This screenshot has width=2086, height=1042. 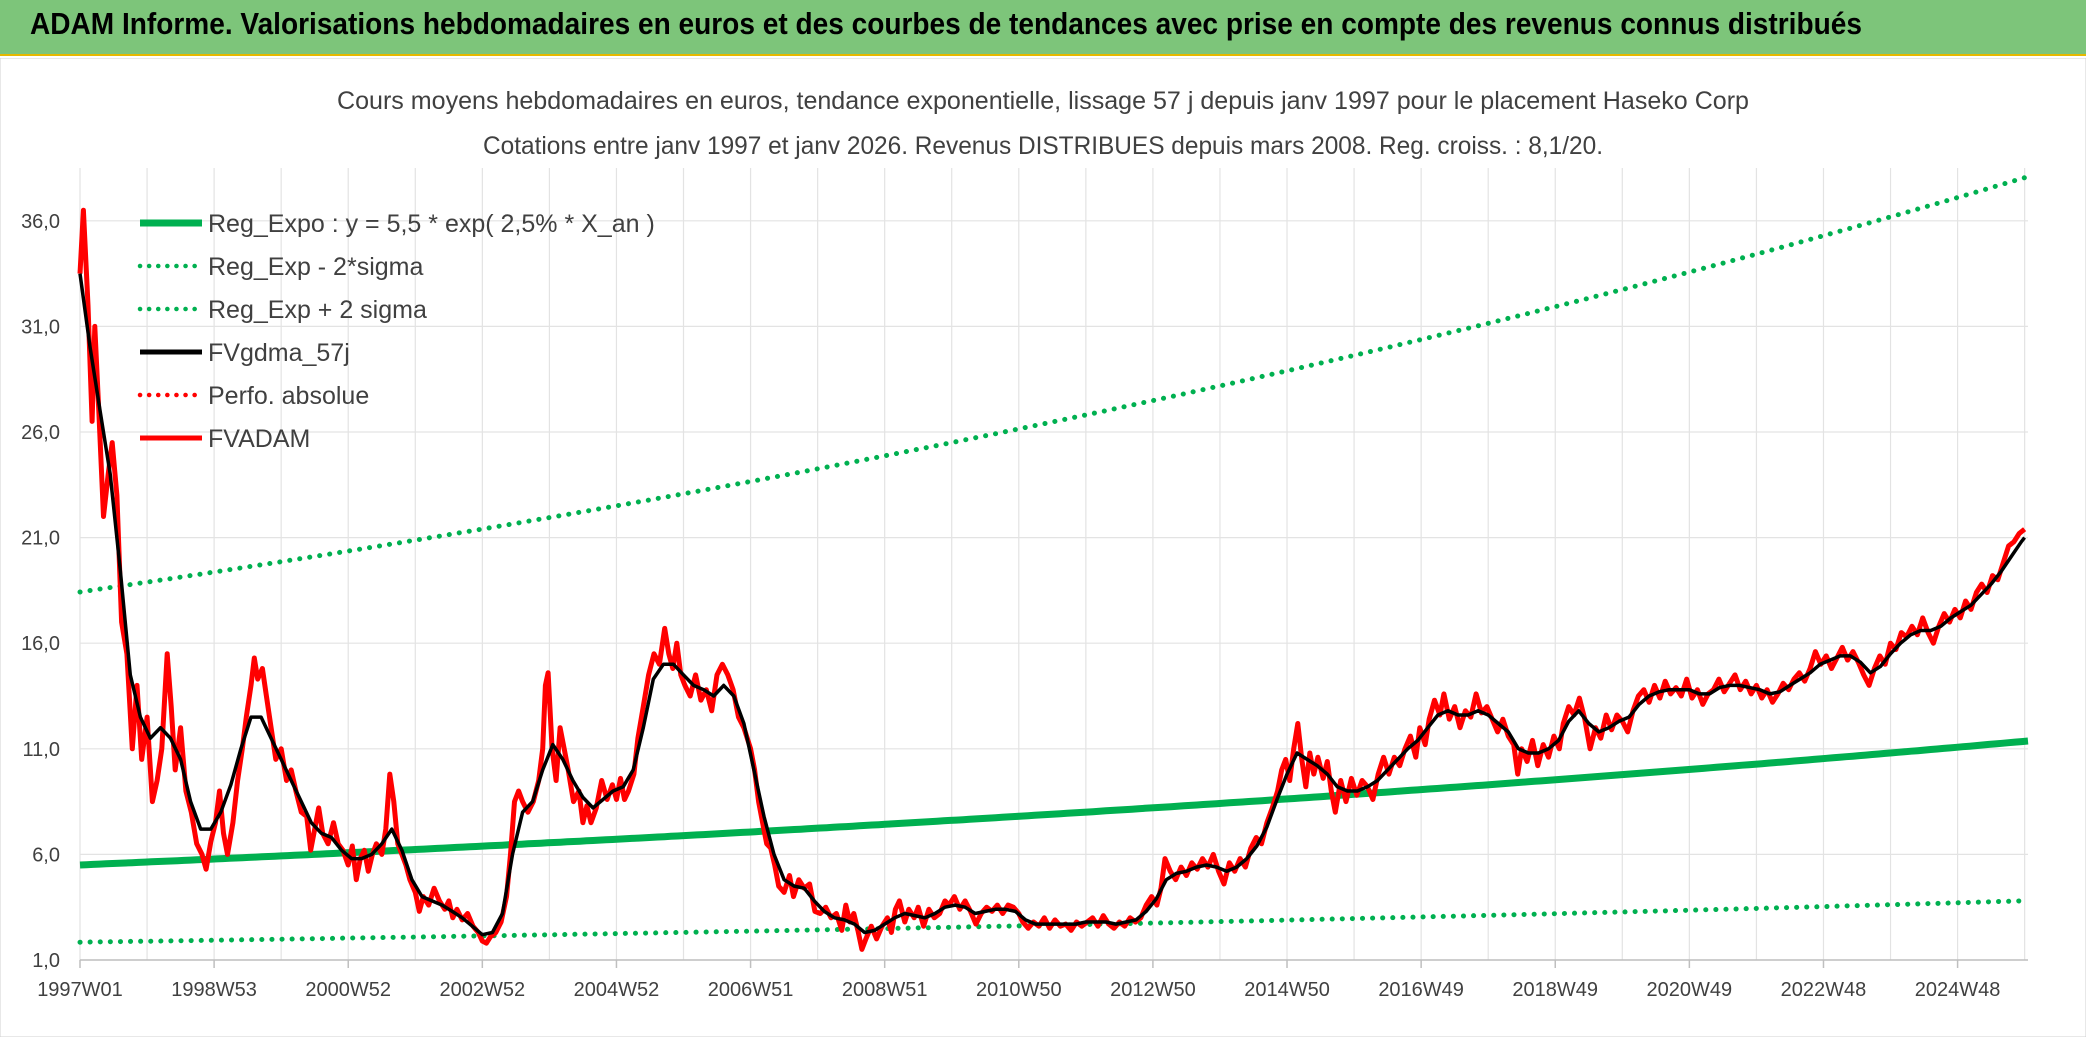 What do you see at coordinates (1958, 990) in the screenshot?
I see `x-tick-label: 2024W48` at bounding box center [1958, 990].